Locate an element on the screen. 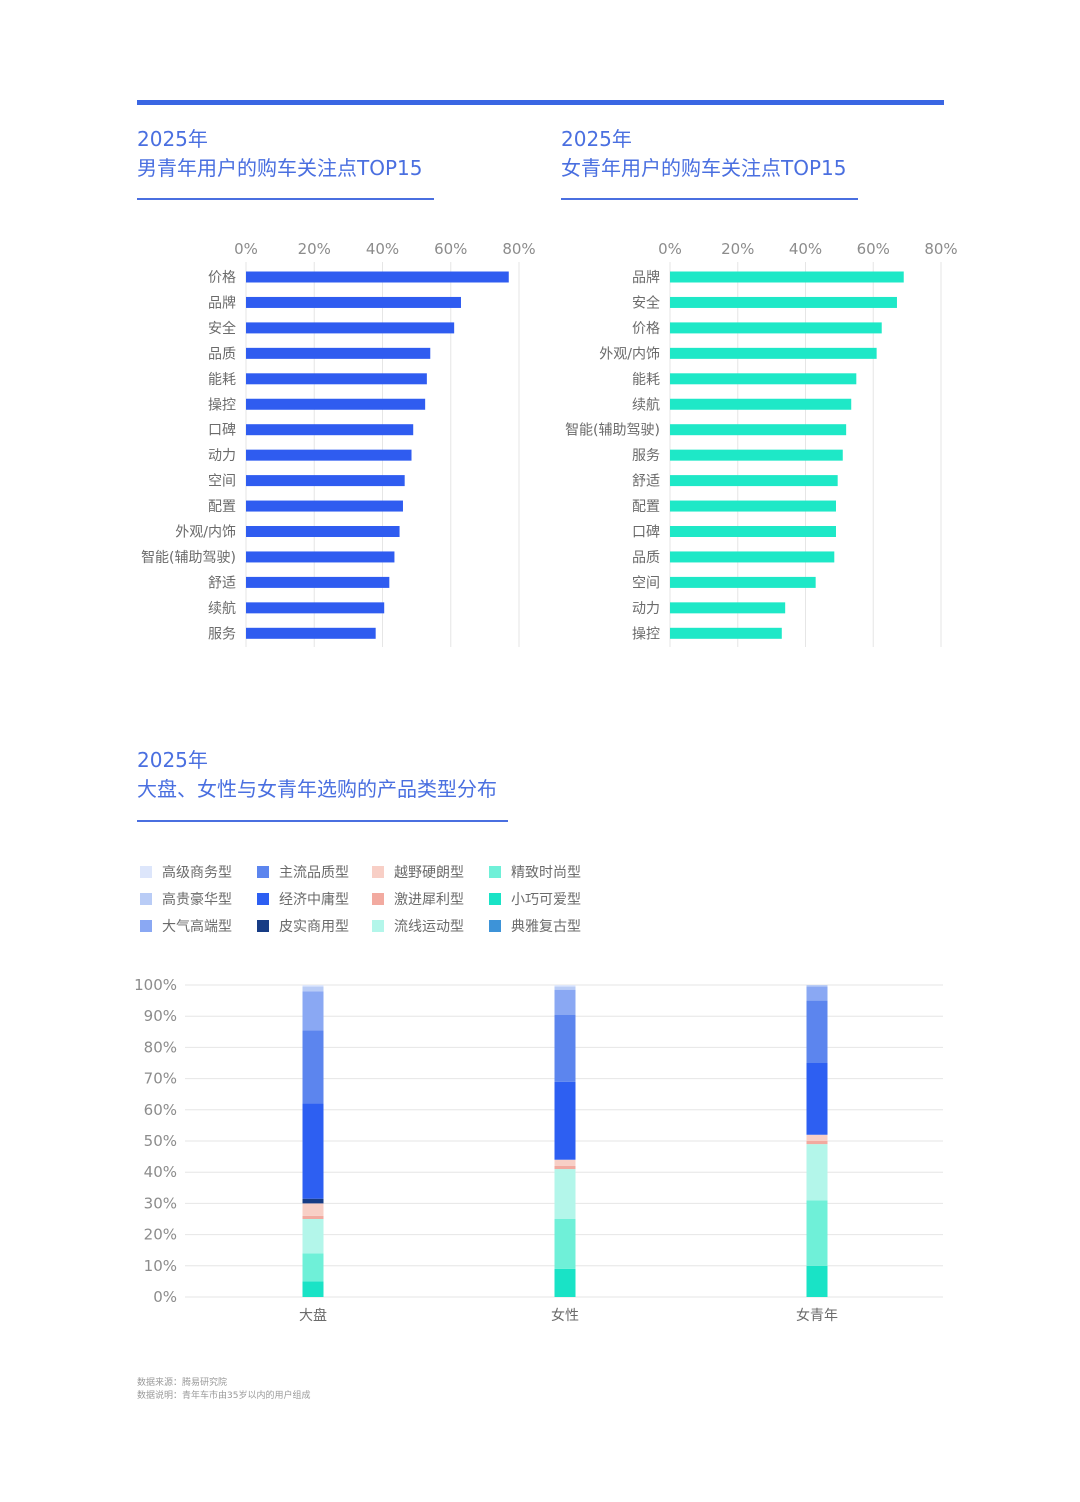  legend-label: 激进犀利型 is located at coordinates (429, 899).